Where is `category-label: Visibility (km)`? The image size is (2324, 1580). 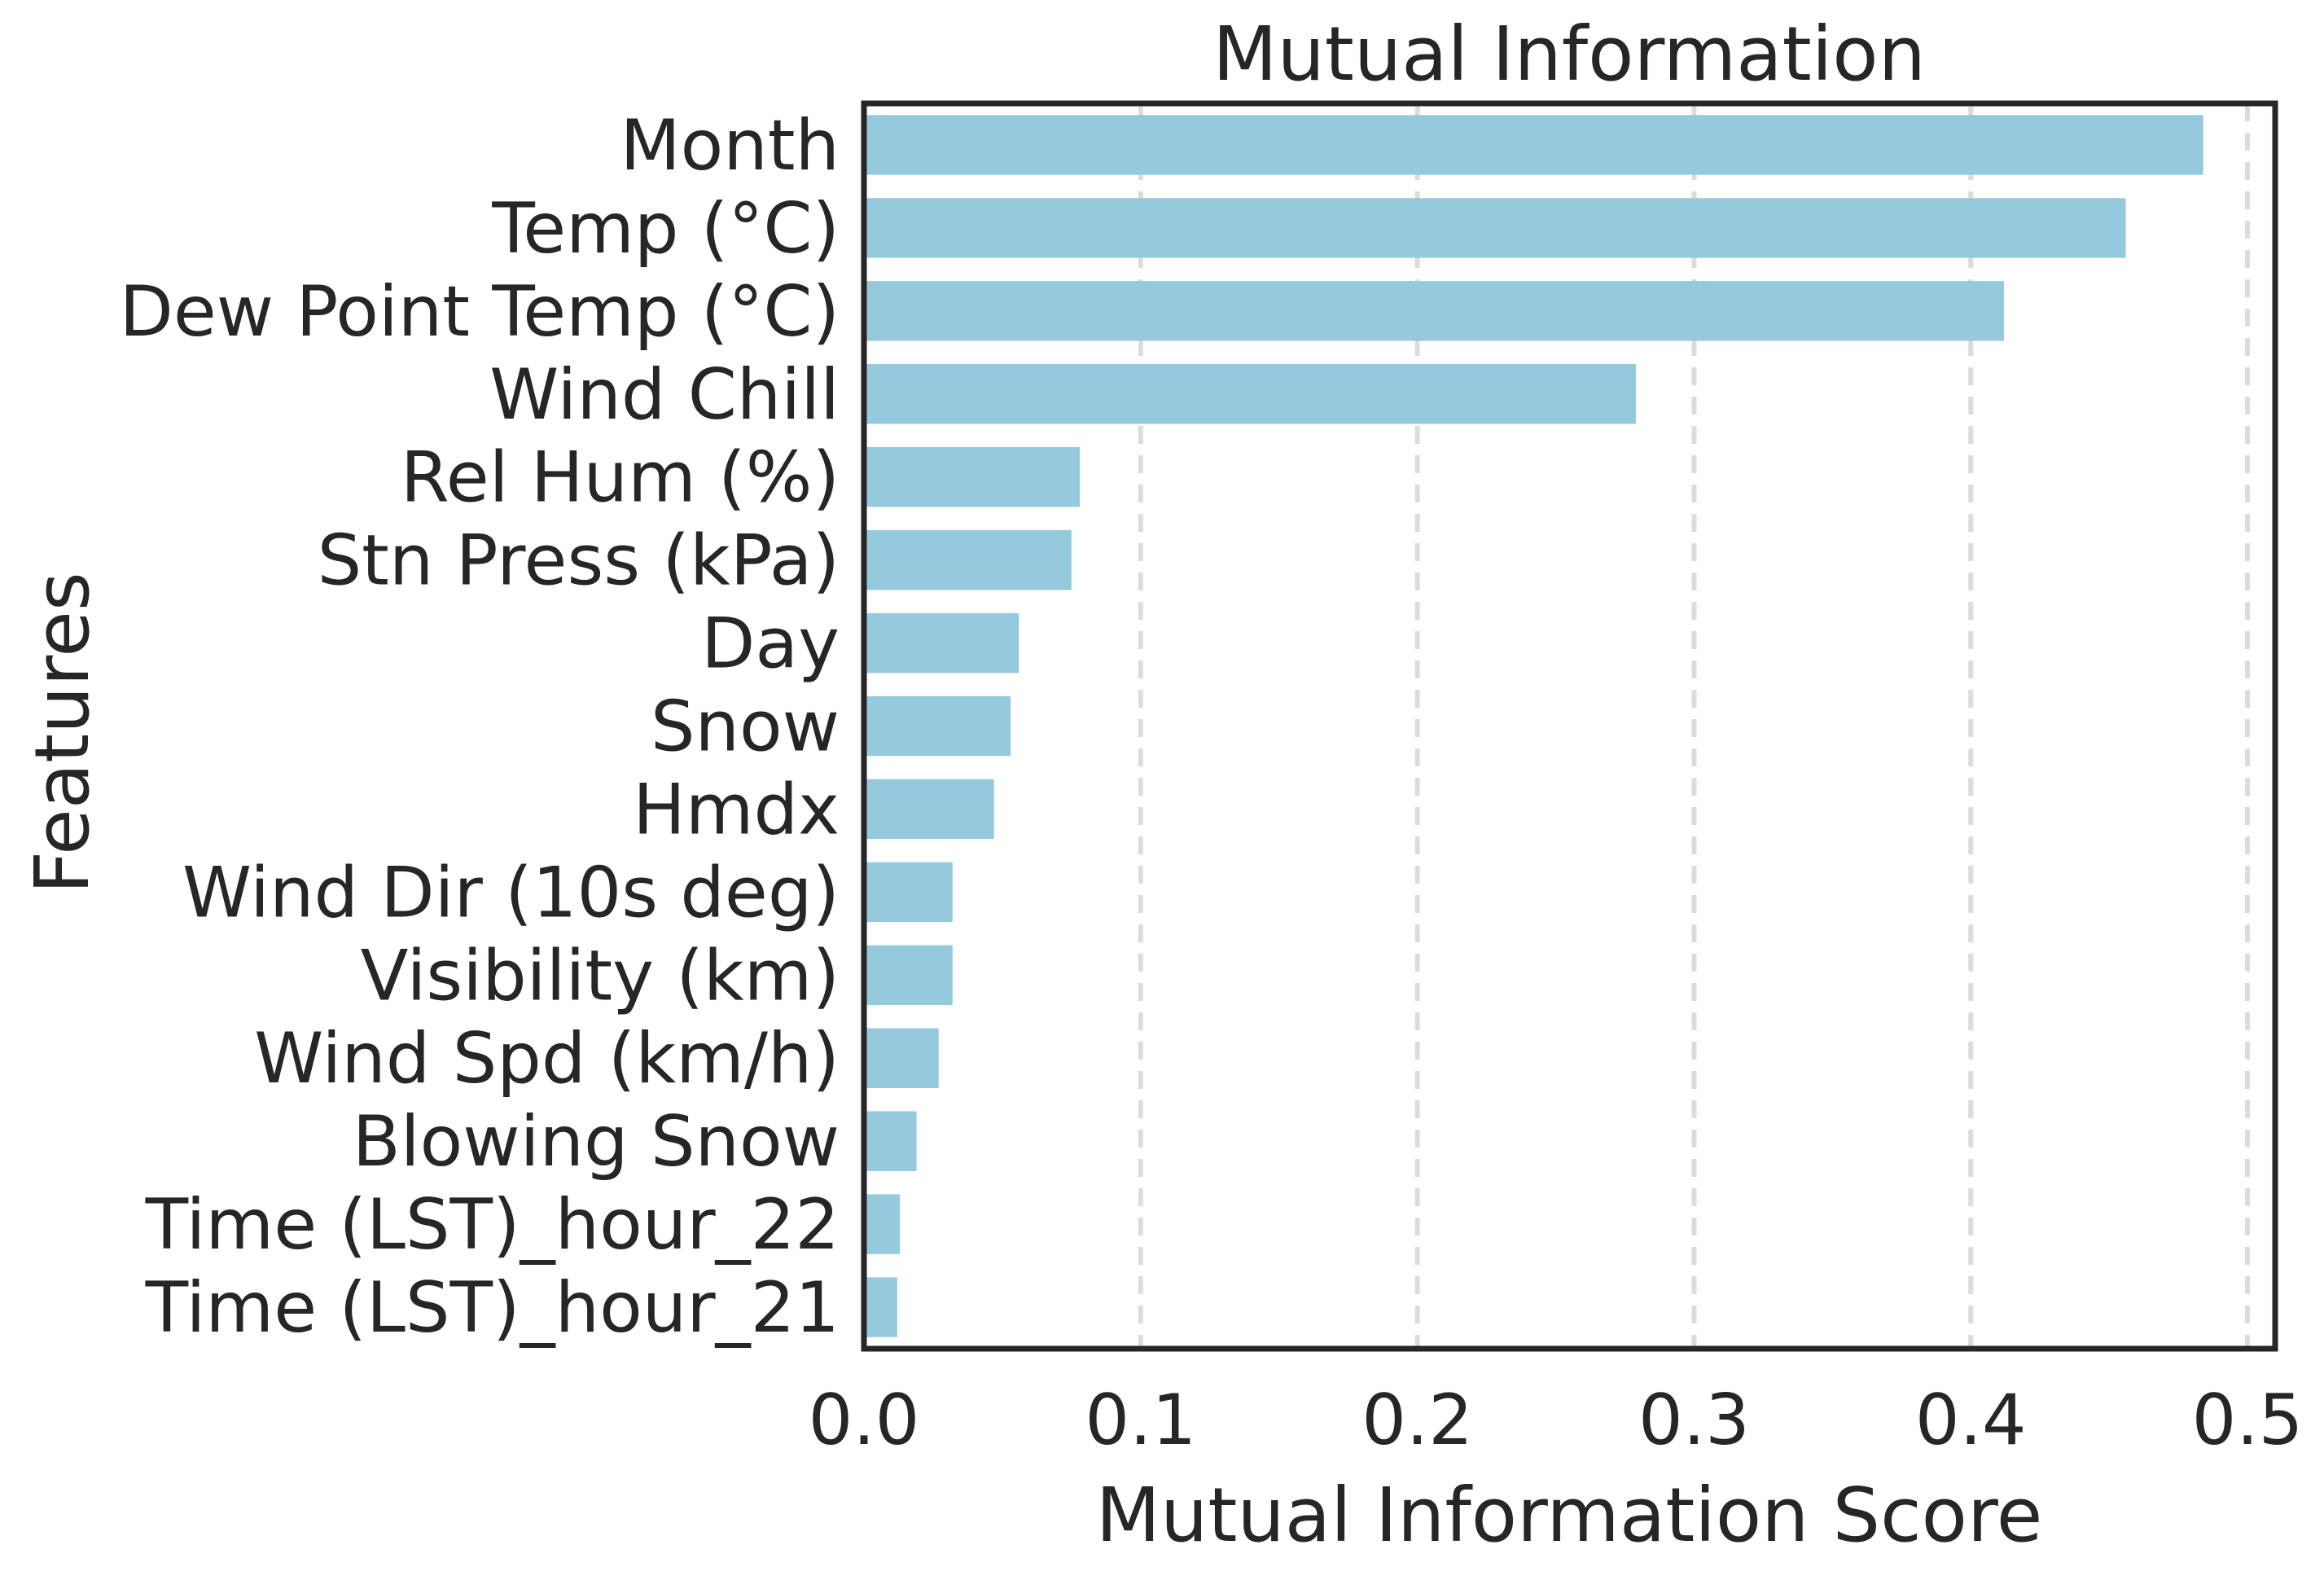 category-label: Visibility (km) is located at coordinates (600, 976).